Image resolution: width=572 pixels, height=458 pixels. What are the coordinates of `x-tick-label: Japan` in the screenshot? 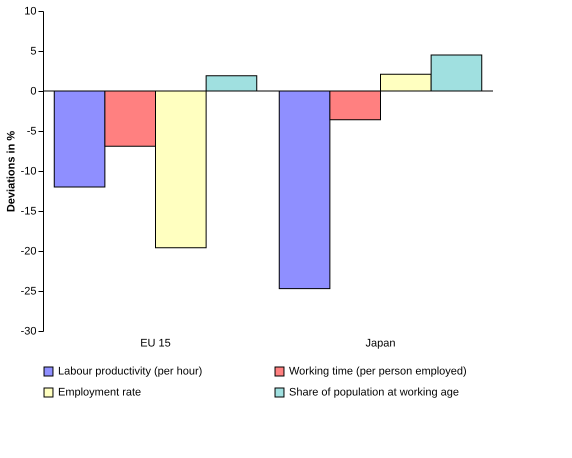 It's located at (381, 344).